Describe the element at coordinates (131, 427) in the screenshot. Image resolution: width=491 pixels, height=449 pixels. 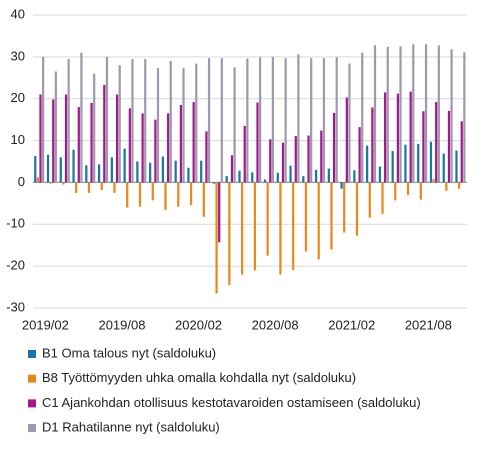
I see `legend-label: D1 Rahatilanne nyt (saldoluku)` at that location.